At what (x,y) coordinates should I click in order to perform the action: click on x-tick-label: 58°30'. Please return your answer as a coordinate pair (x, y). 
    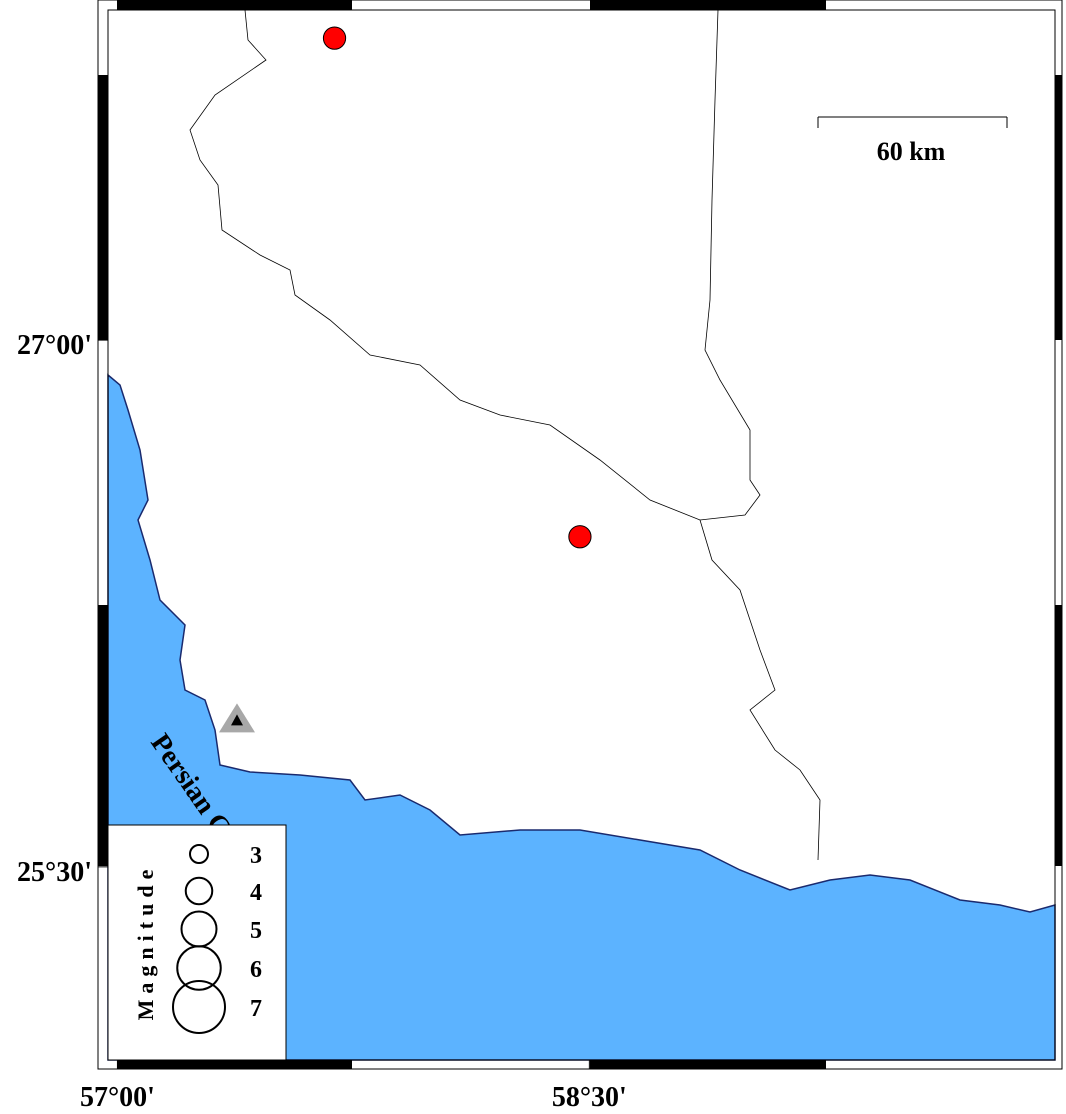
    Looking at the image, I should click on (589, 1095).